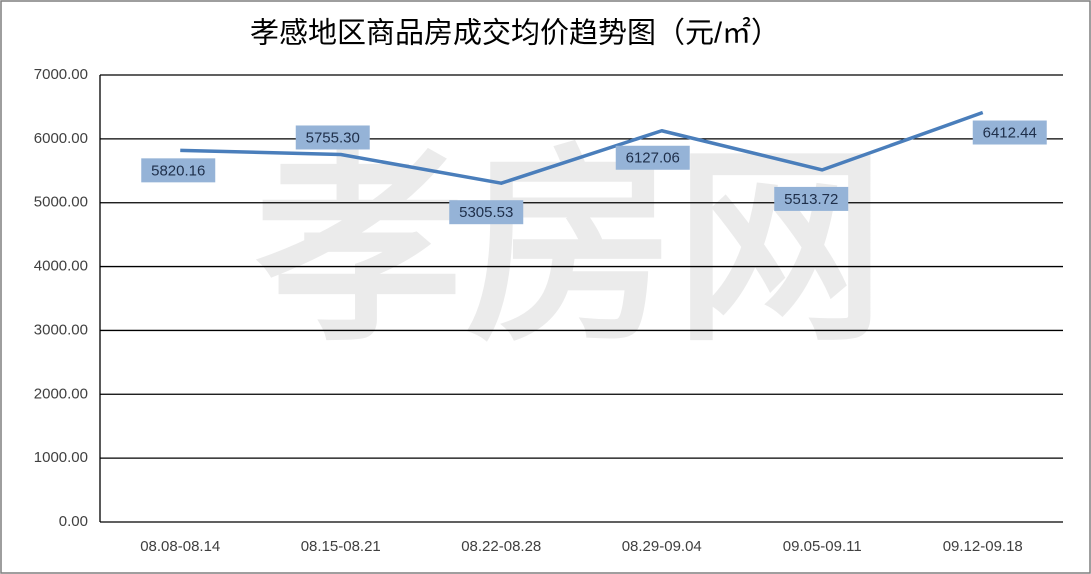 The width and height of the screenshot is (1091, 574). Describe the element at coordinates (61, 74) in the screenshot. I see `y-tick-label: 7000.00` at that location.